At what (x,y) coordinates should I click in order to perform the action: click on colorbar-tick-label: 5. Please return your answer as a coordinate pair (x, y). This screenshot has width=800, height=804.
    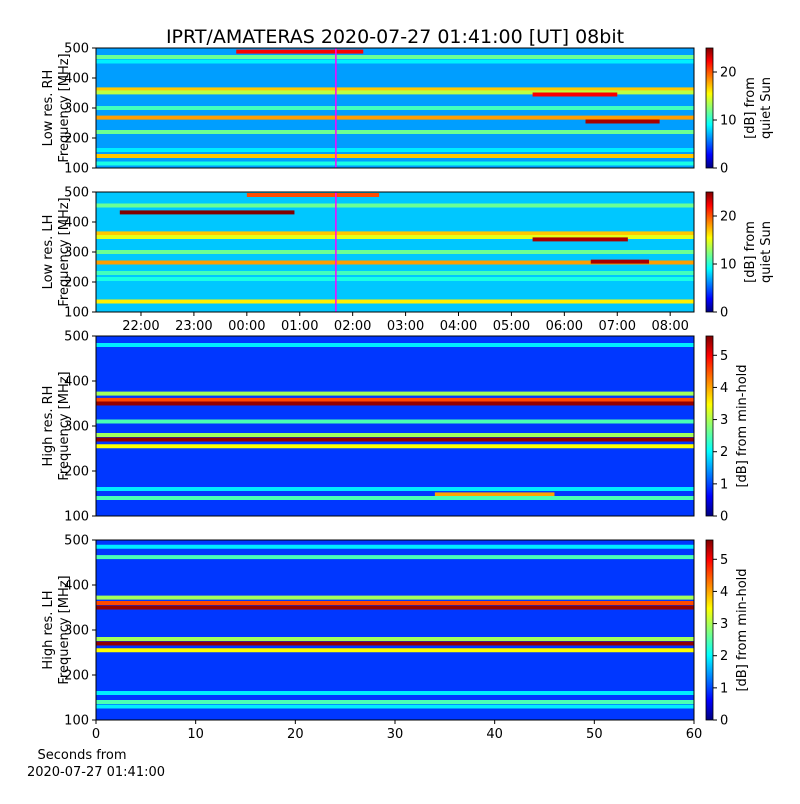
    Looking at the image, I should click on (724, 560).